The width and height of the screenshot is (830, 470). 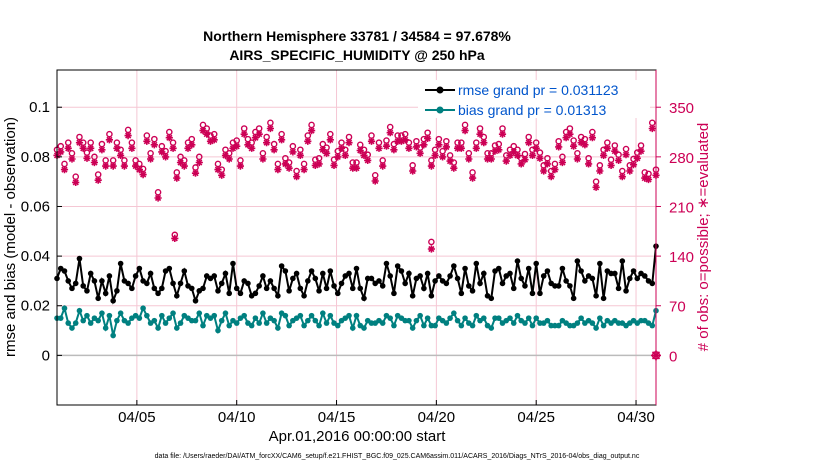 I want to click on legend-rmse-marker, so click(x=440, y=90).